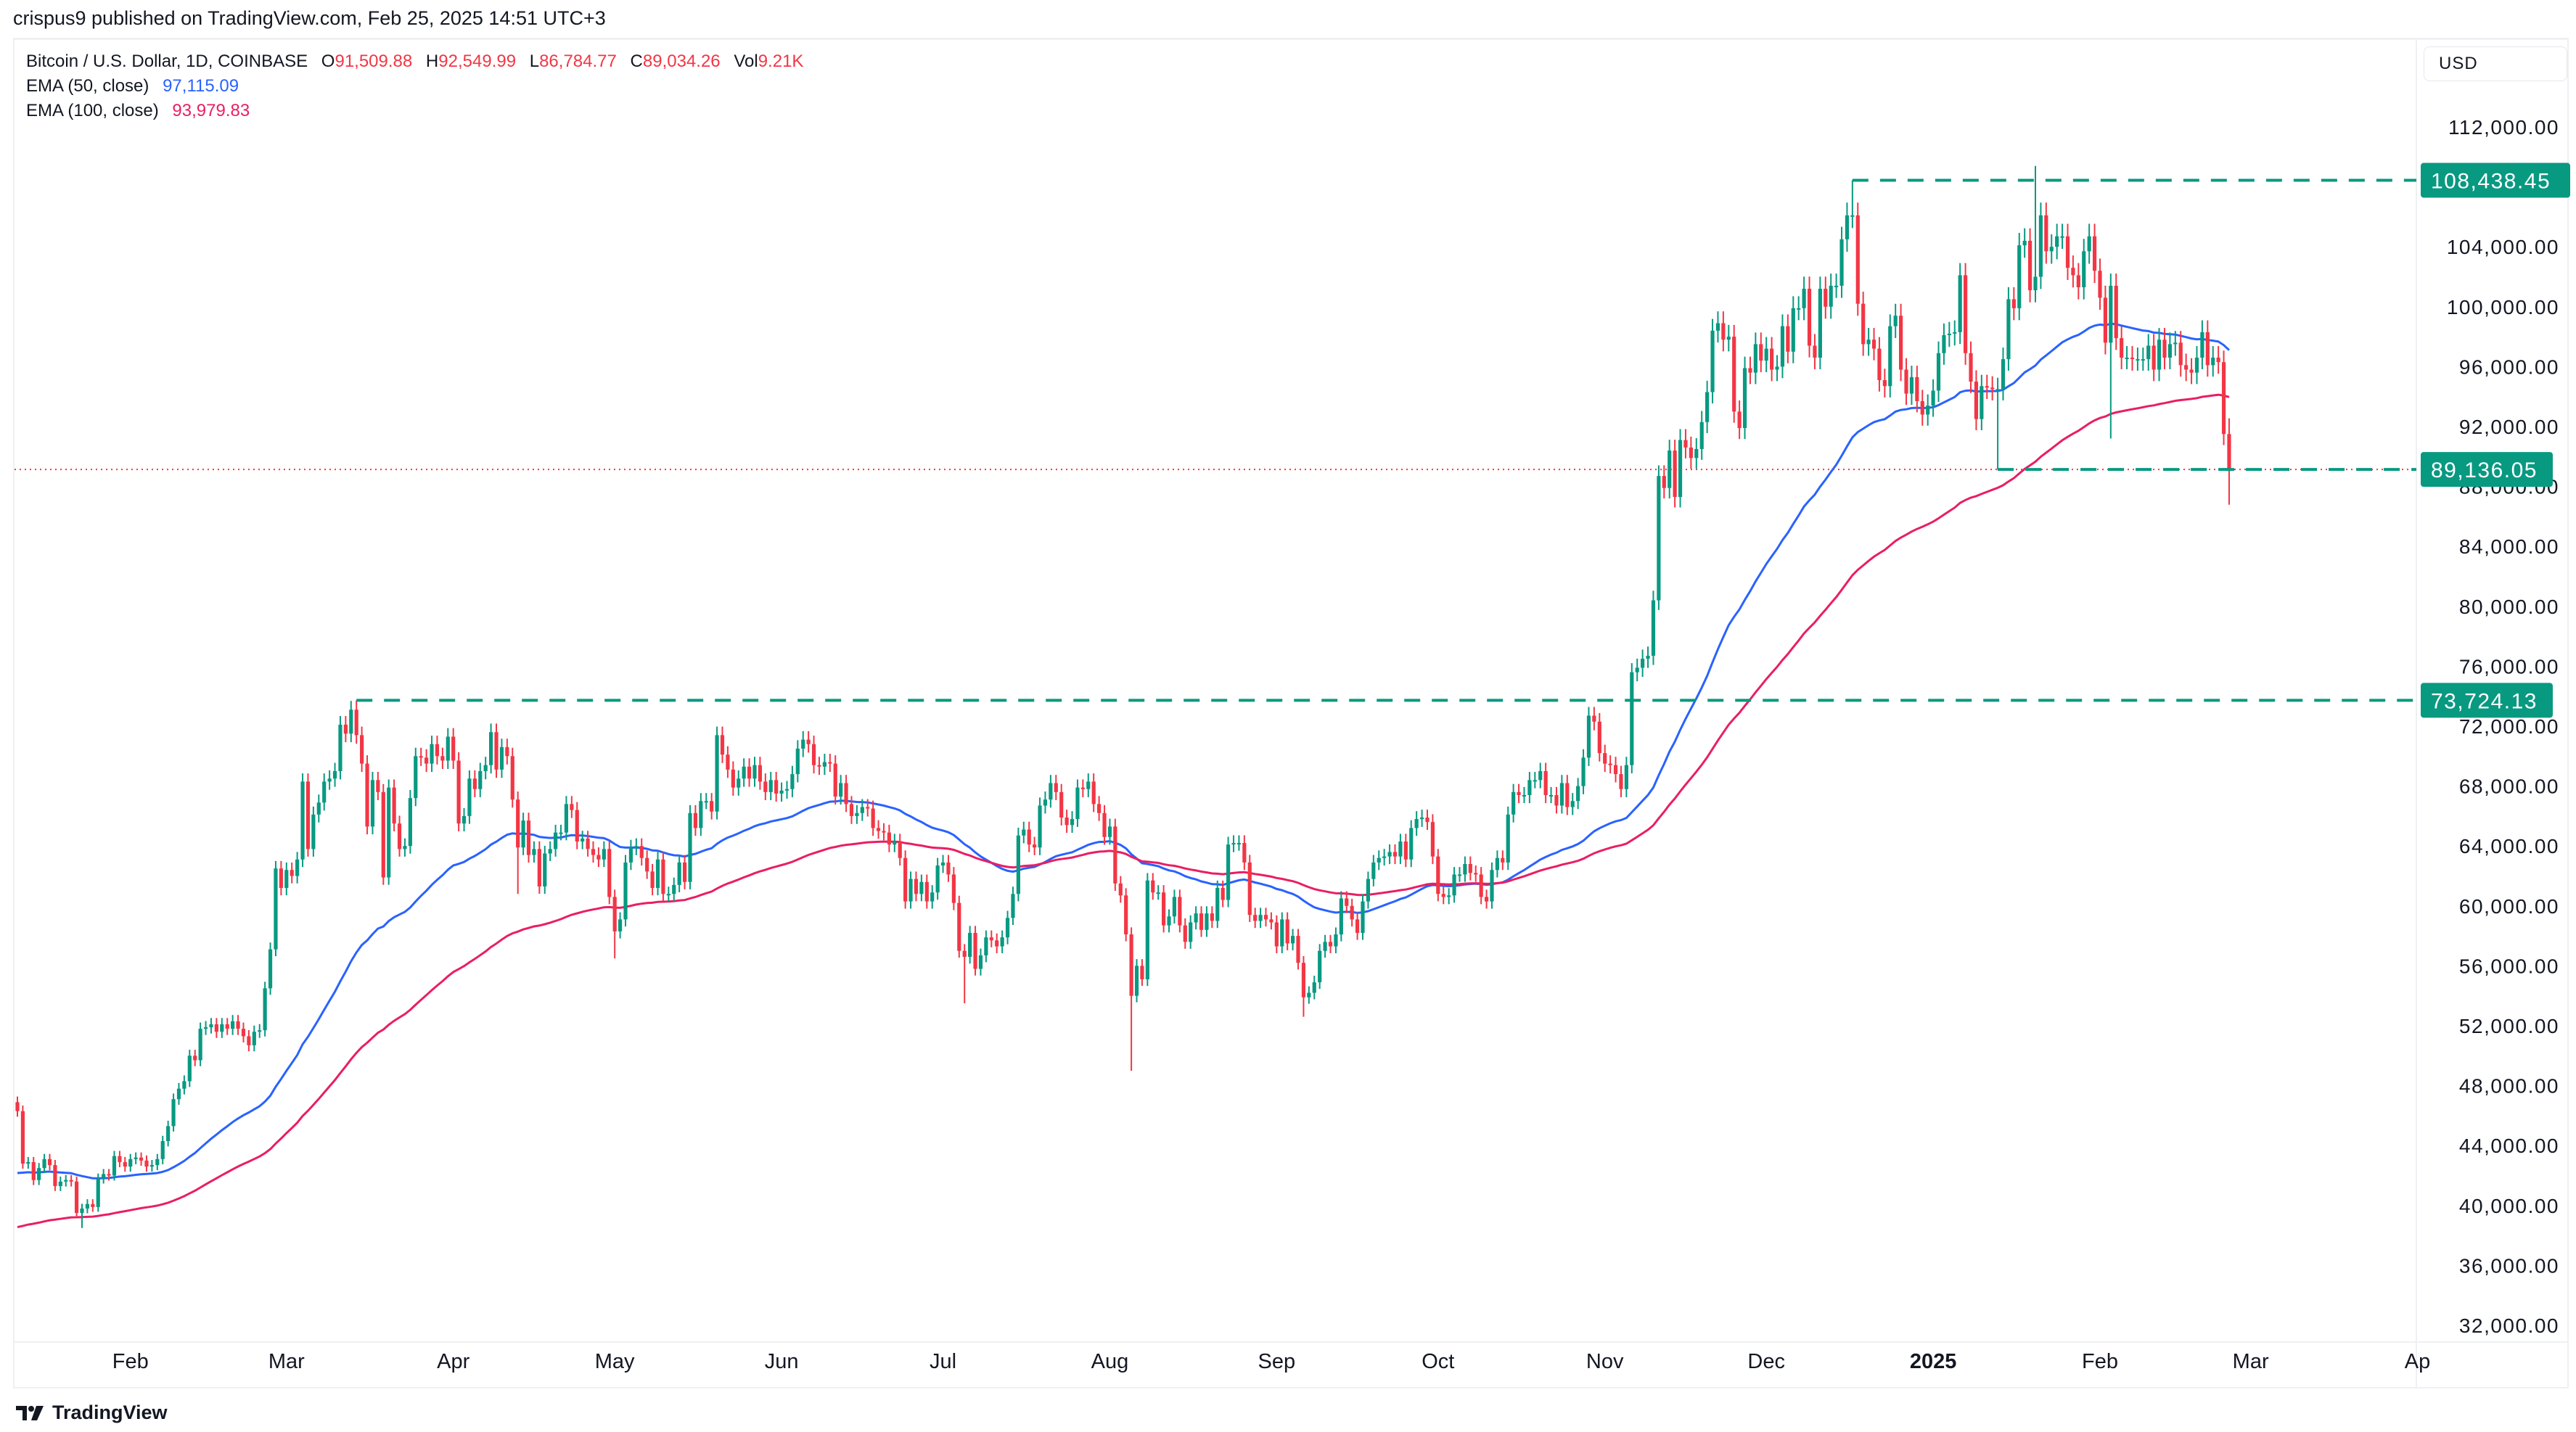 This screenshot has width=2576, height=1432. What do you see at coordinates (328, 61) in the screenshot?
I see `open-label: O` at bounding box center [328, 61].